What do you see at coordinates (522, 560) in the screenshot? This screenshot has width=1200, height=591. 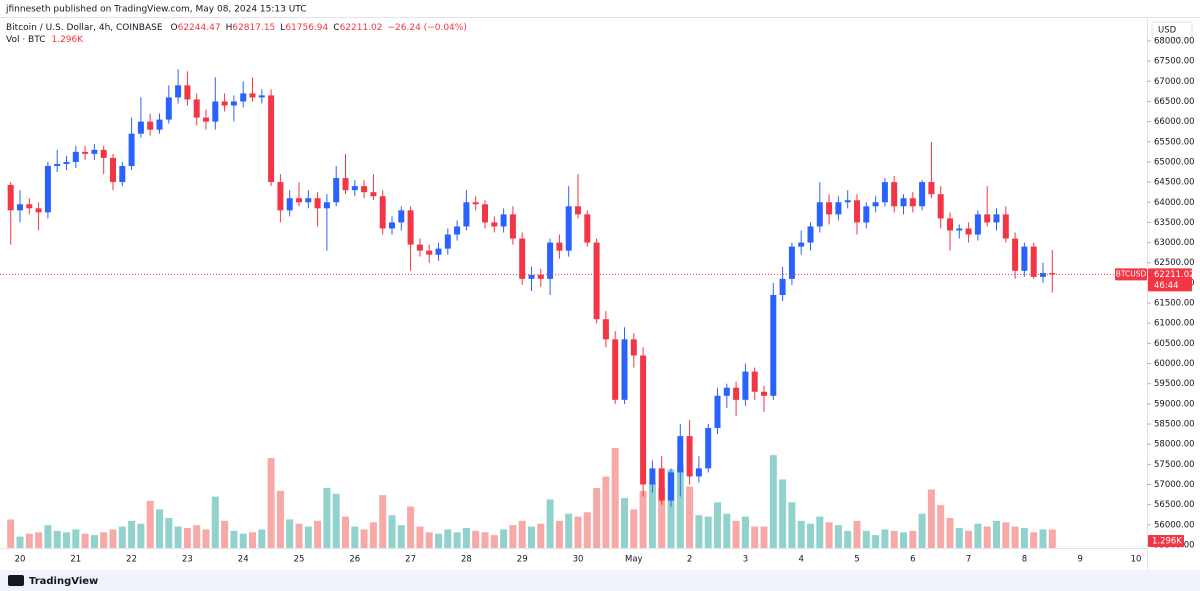 I see `x-tick-label: 29` at bounding box center [522, 560].